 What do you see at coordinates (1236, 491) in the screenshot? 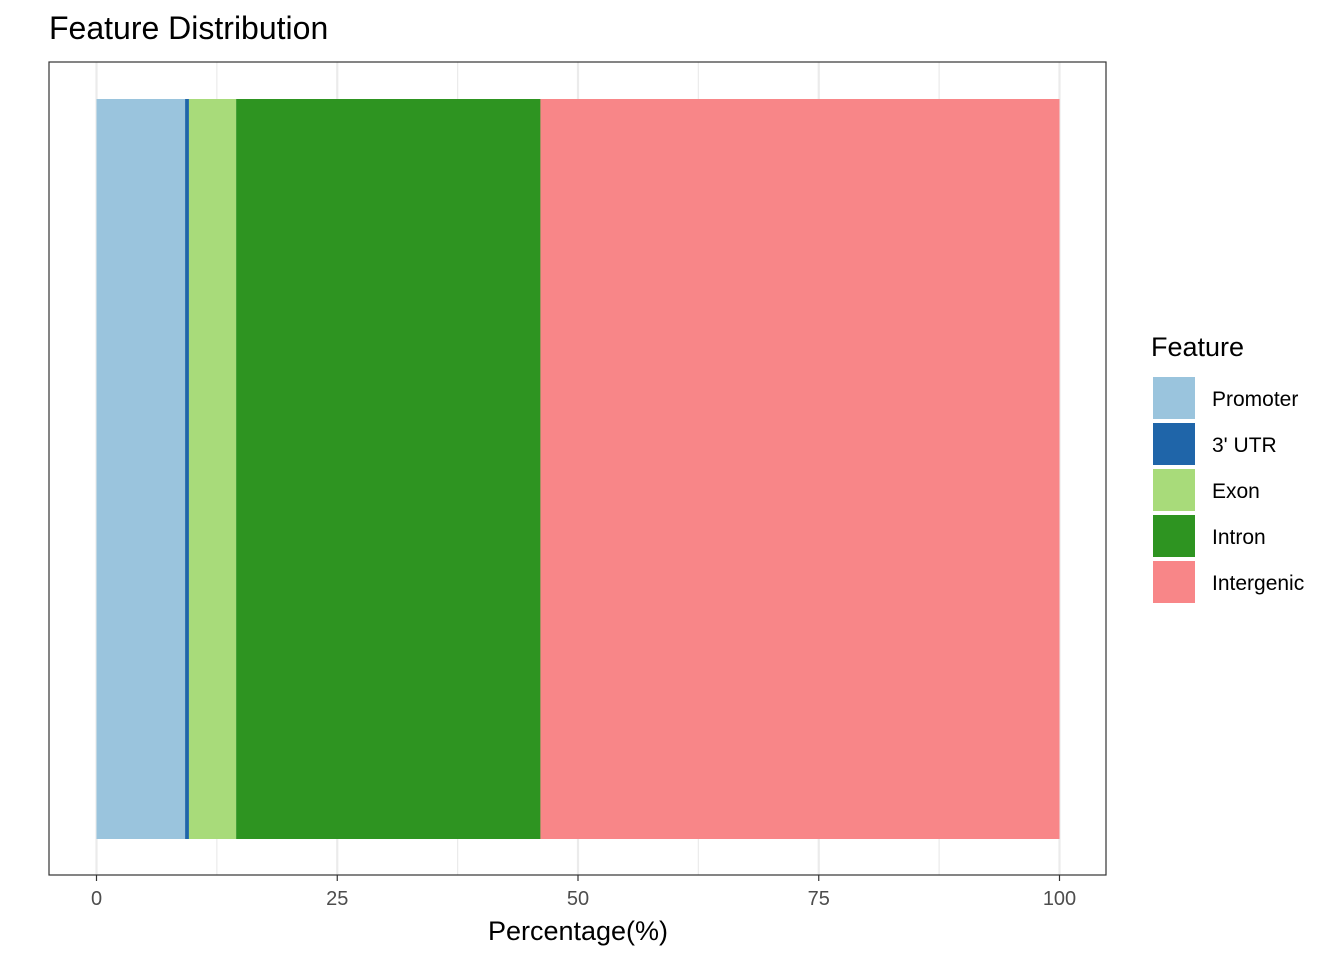
I see `legend-label: Exon` at bounding box center [1236, 491].